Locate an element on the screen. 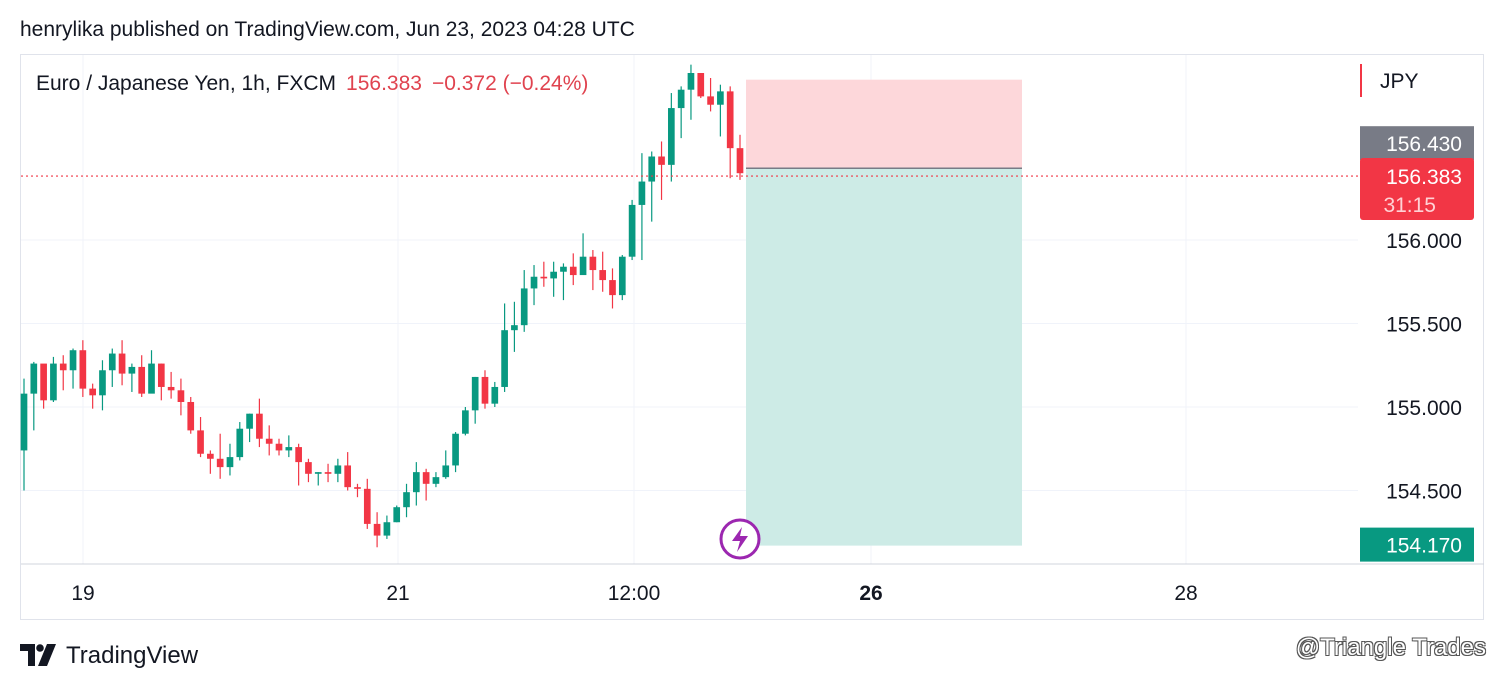 The width and height of the screenshot is (1504, 690). target-price-badge-label: 154.170 is located at coordinates (1424, 546).